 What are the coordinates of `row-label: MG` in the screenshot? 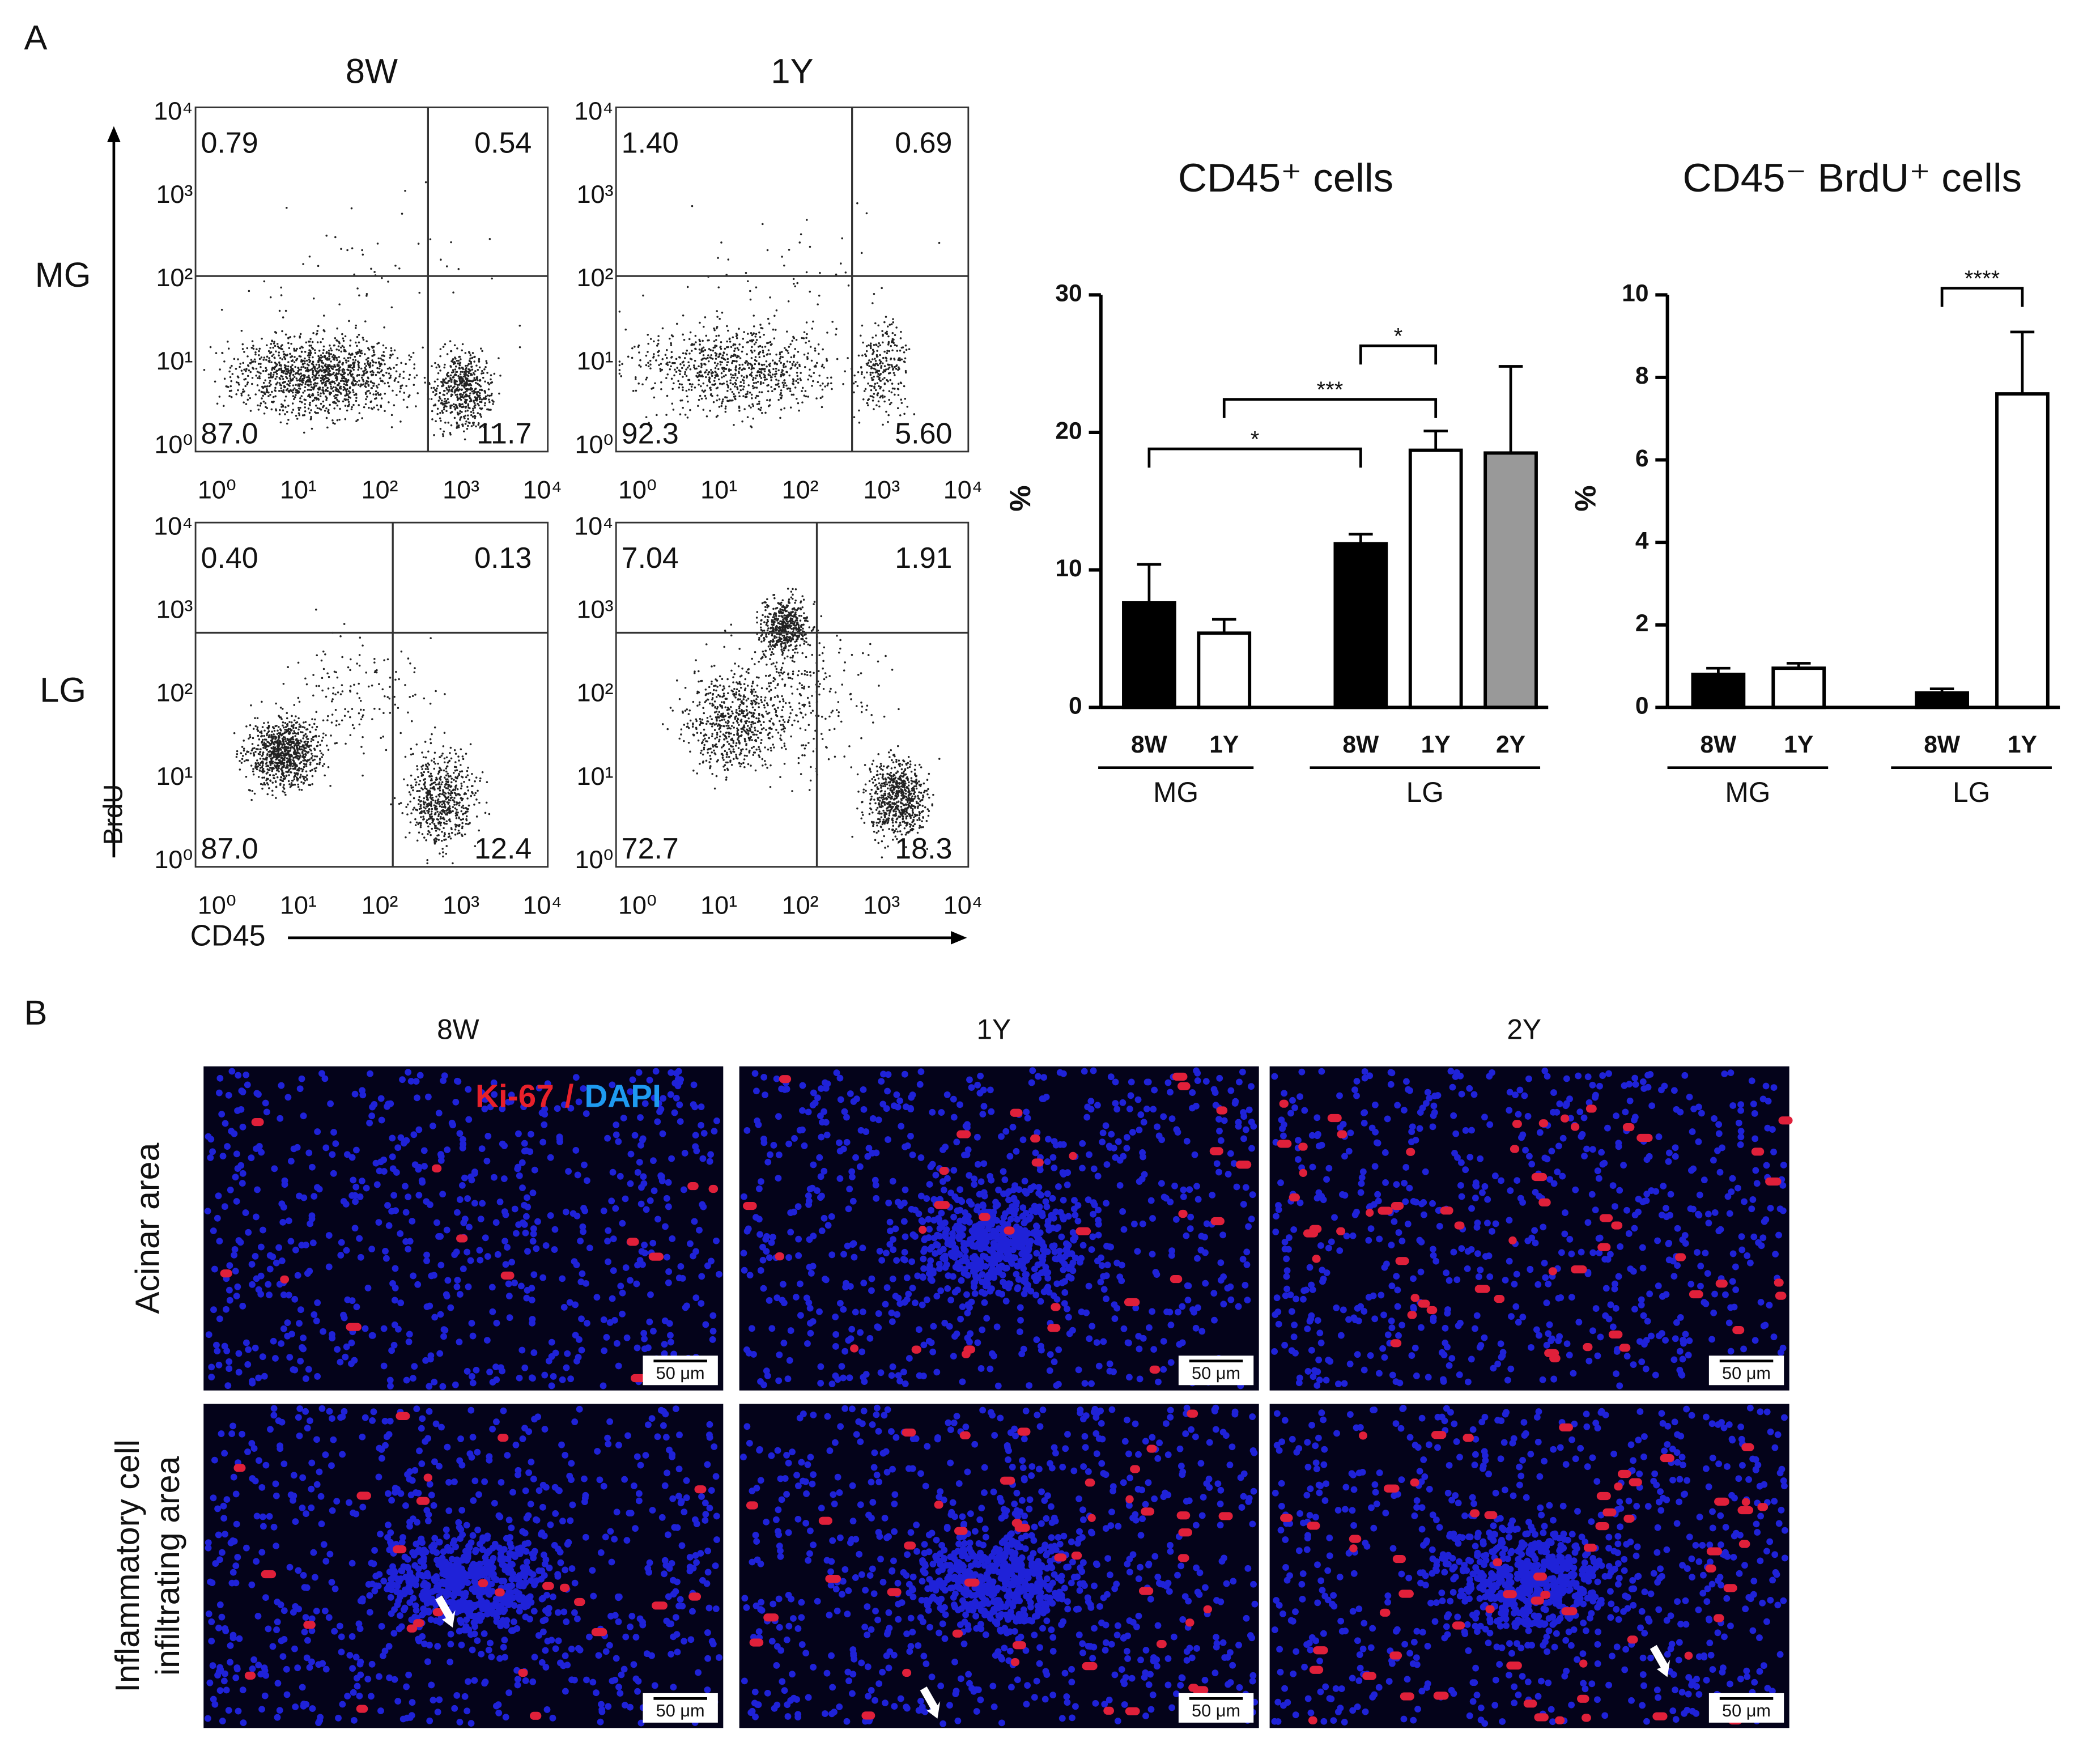 It's located at (63, 275).